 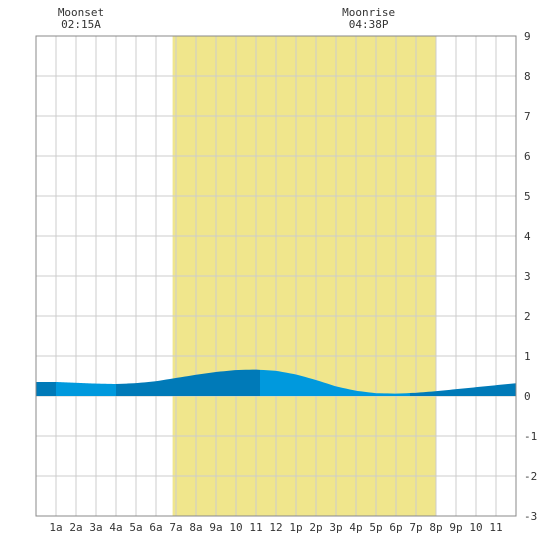 What do you see at coordinates (81, 24) in the screenshot?
I see `event-time: 02:15A` at bounding box center [81, 24].